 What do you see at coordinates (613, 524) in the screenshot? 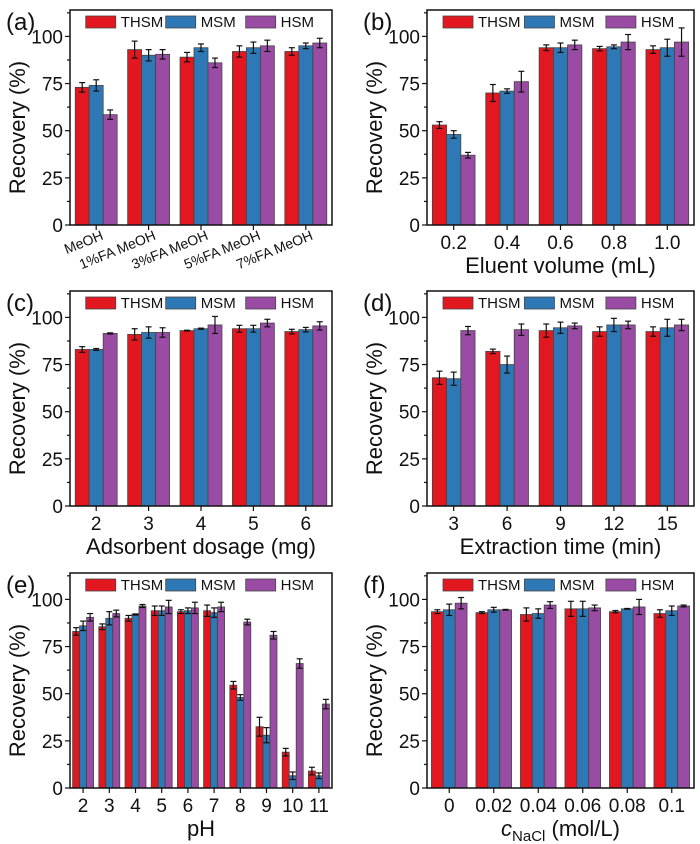
I see `x-tick-label: 12` at bounding box center [613, 524].